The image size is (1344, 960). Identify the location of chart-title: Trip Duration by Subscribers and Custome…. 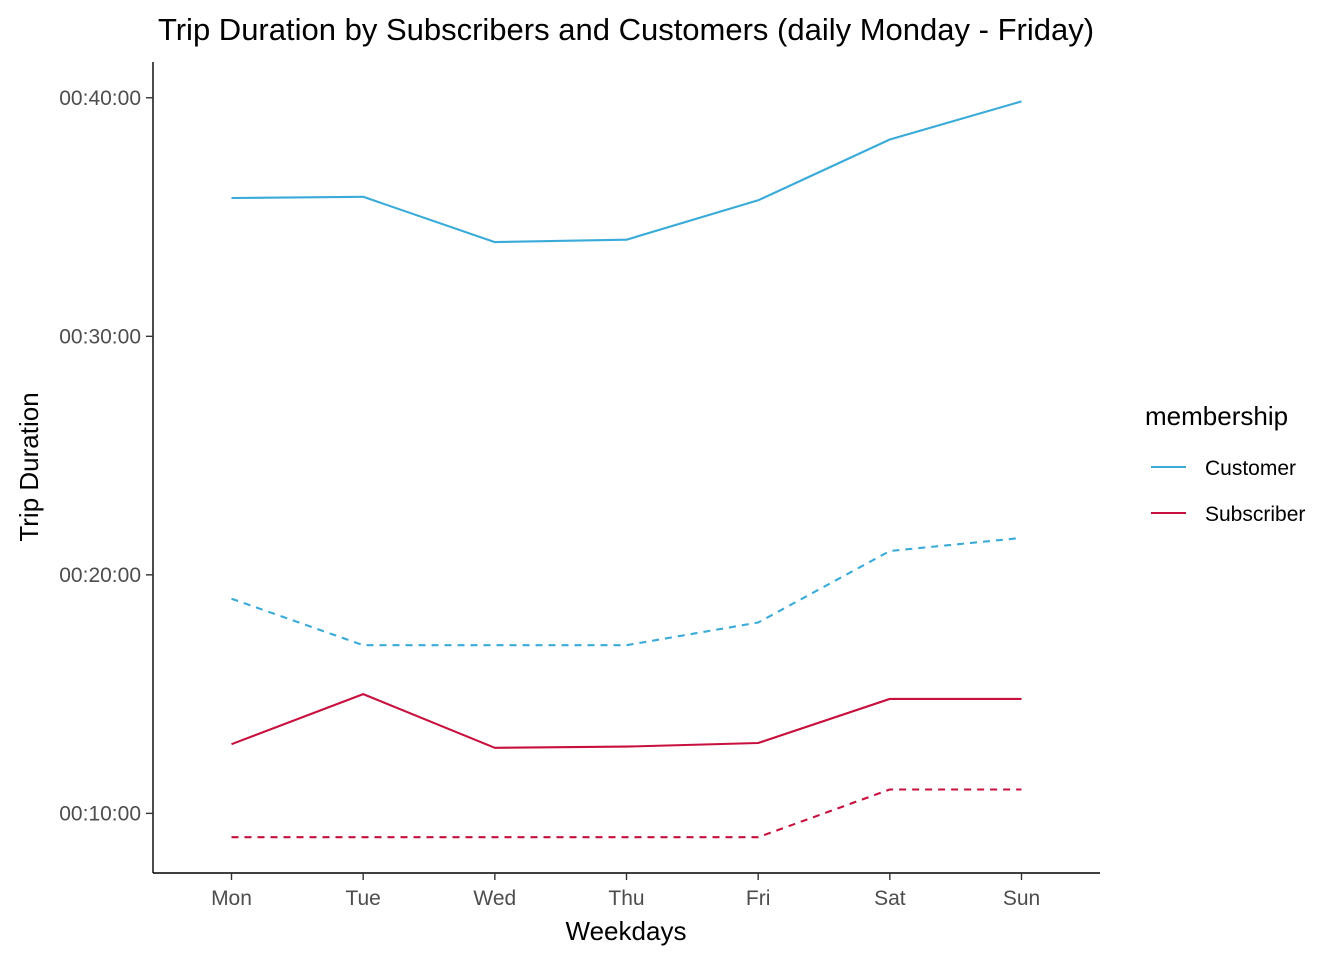
(626, 29).